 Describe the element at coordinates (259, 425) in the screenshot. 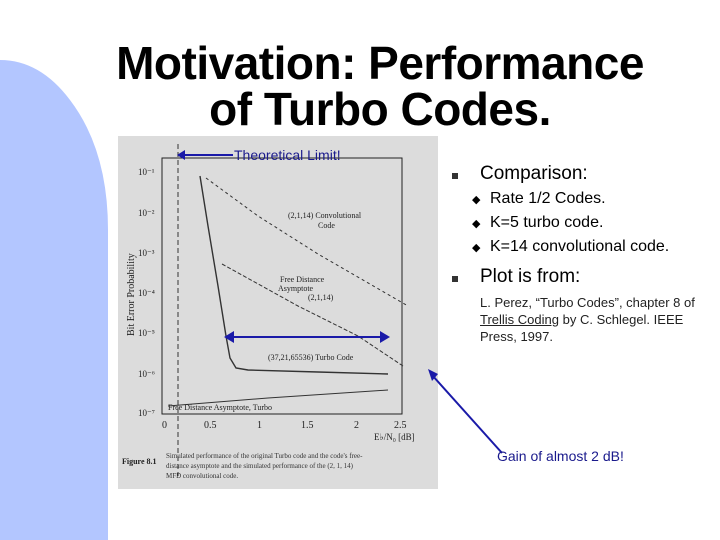

I see `x-tick-label: 1` at that location.